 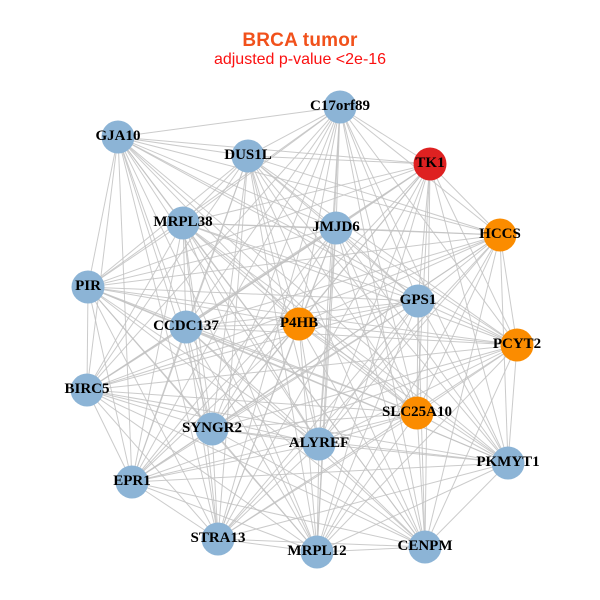 I want to click on edge-SLC25A10-SYNGR2, so click(x=314, y=421).